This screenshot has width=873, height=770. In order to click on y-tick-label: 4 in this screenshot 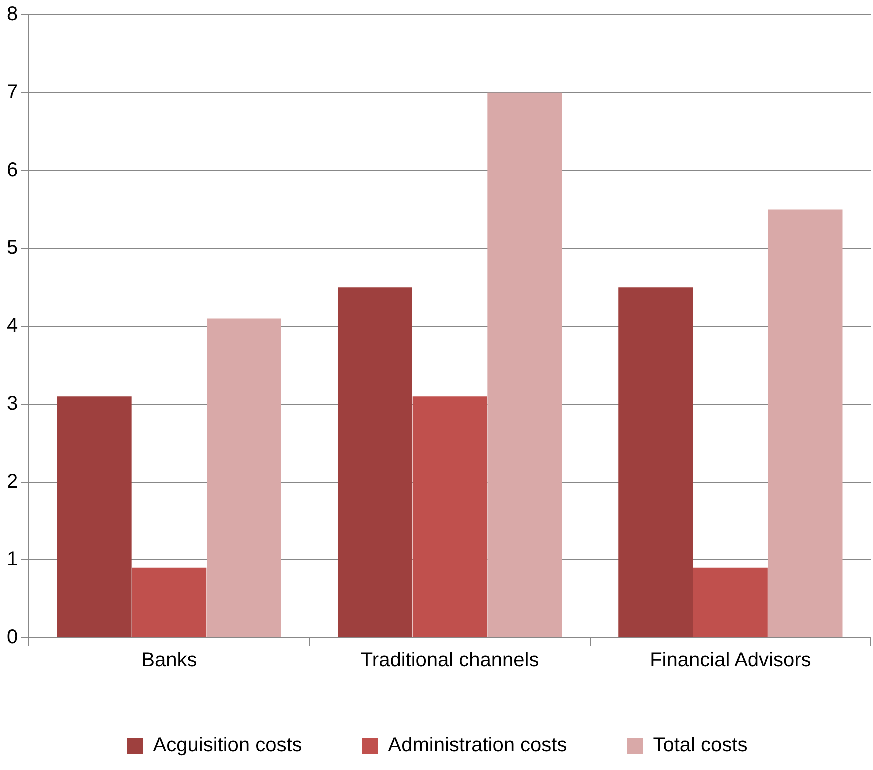, I will do `click(12, 326)`.